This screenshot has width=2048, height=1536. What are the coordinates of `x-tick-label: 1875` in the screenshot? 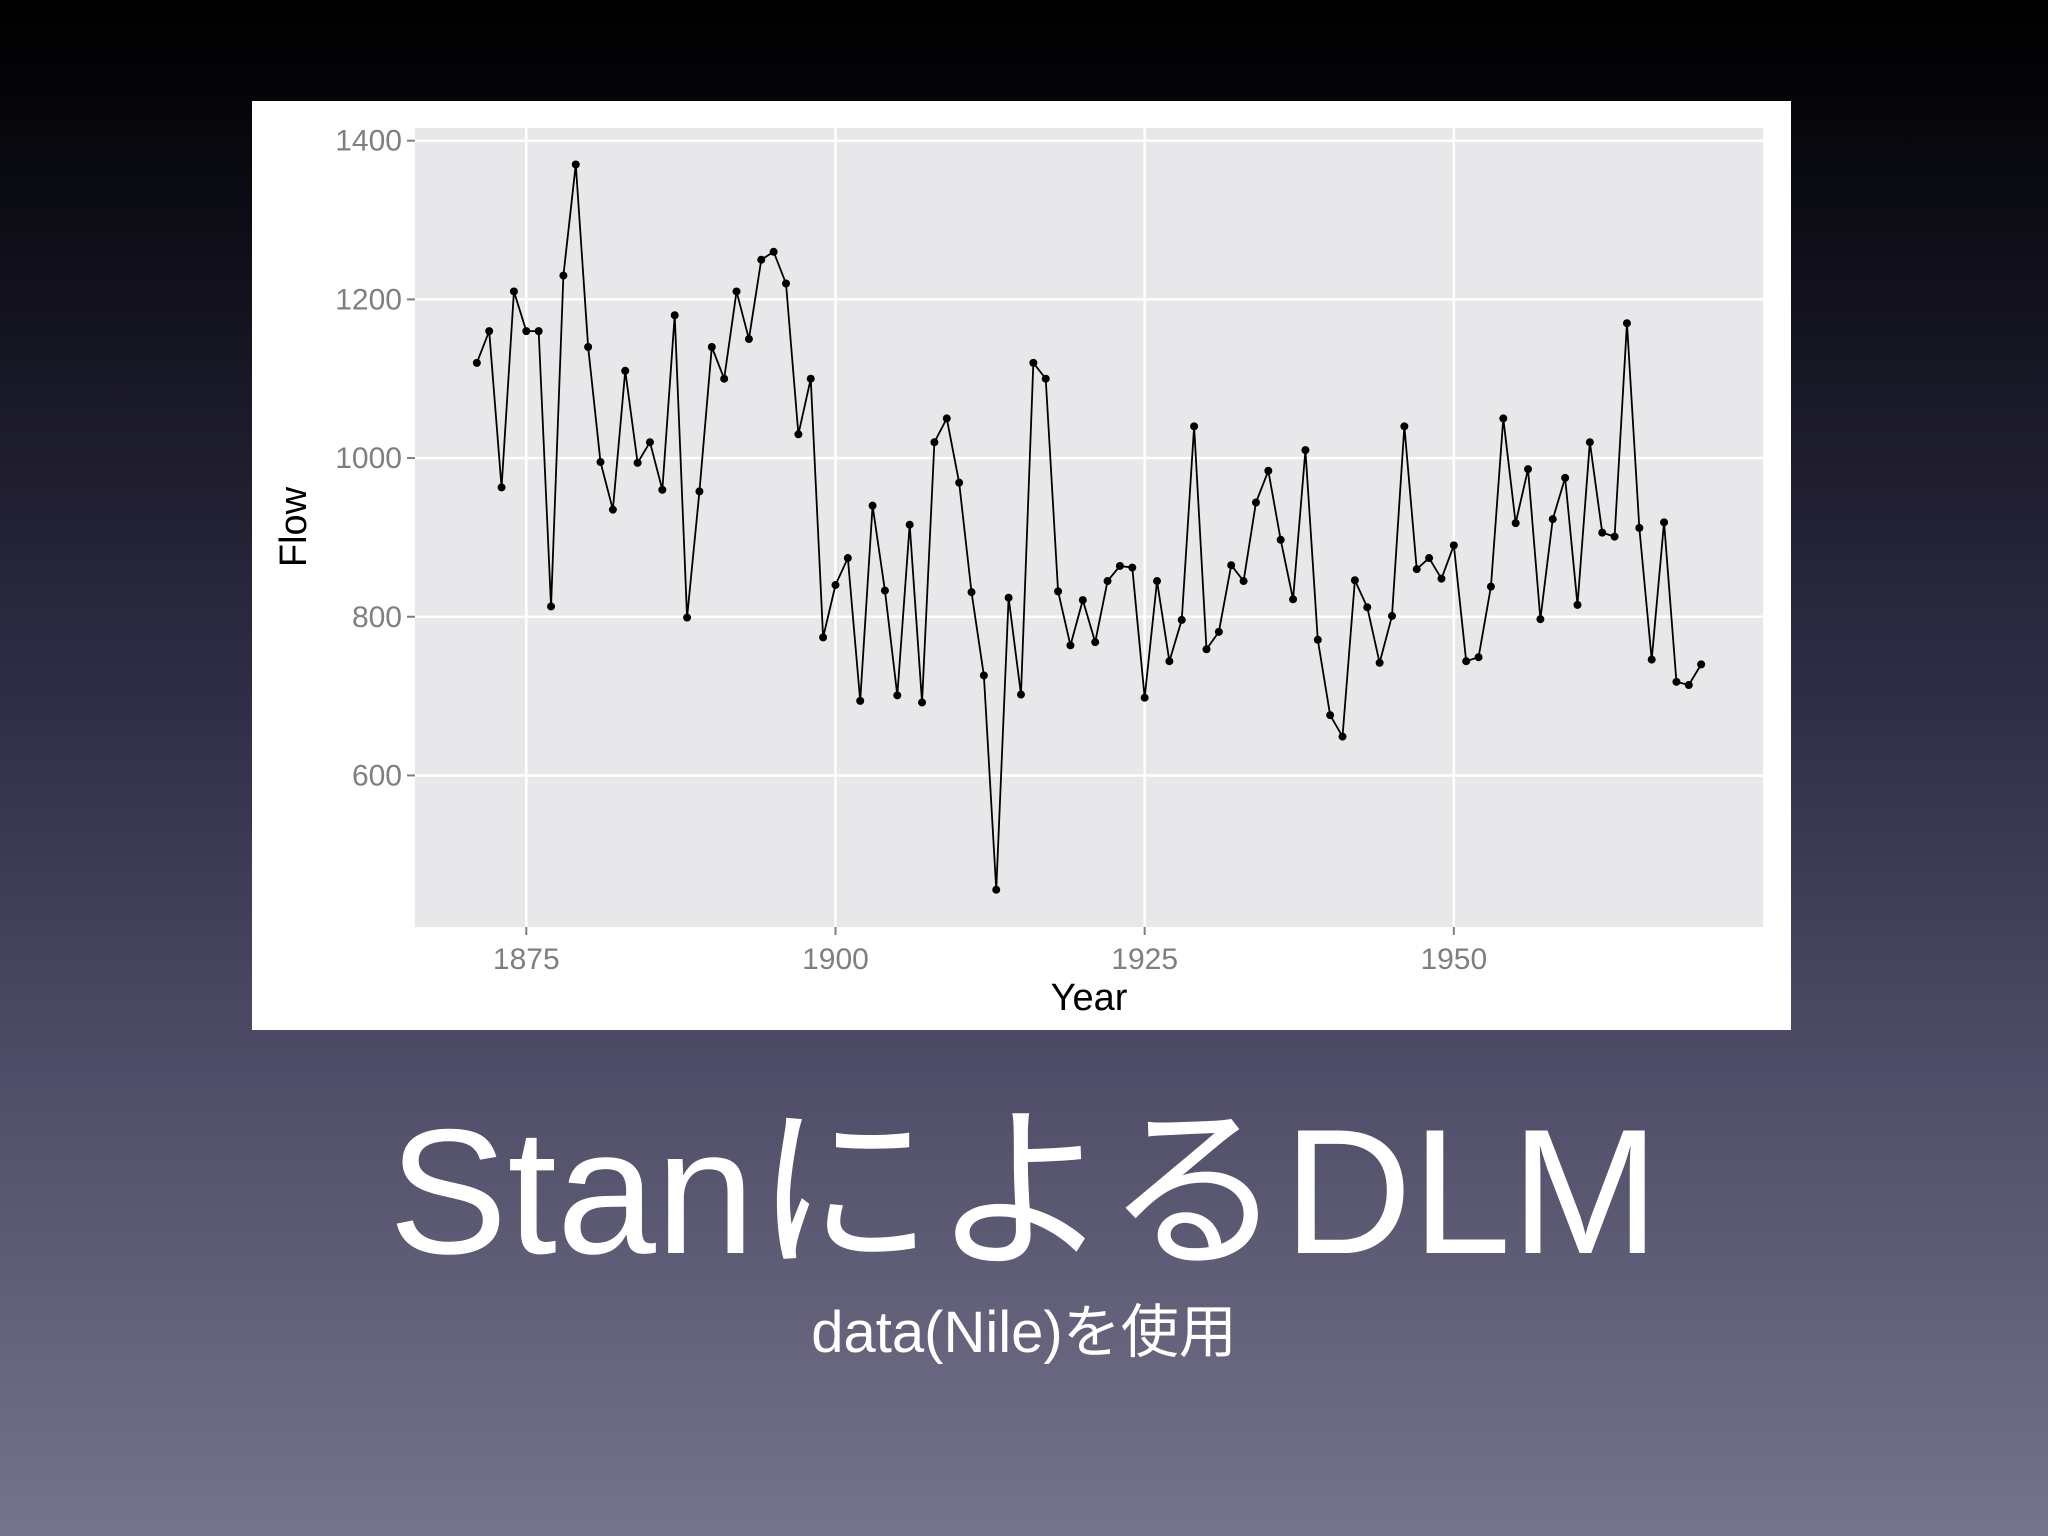 It's located at (526, 959).